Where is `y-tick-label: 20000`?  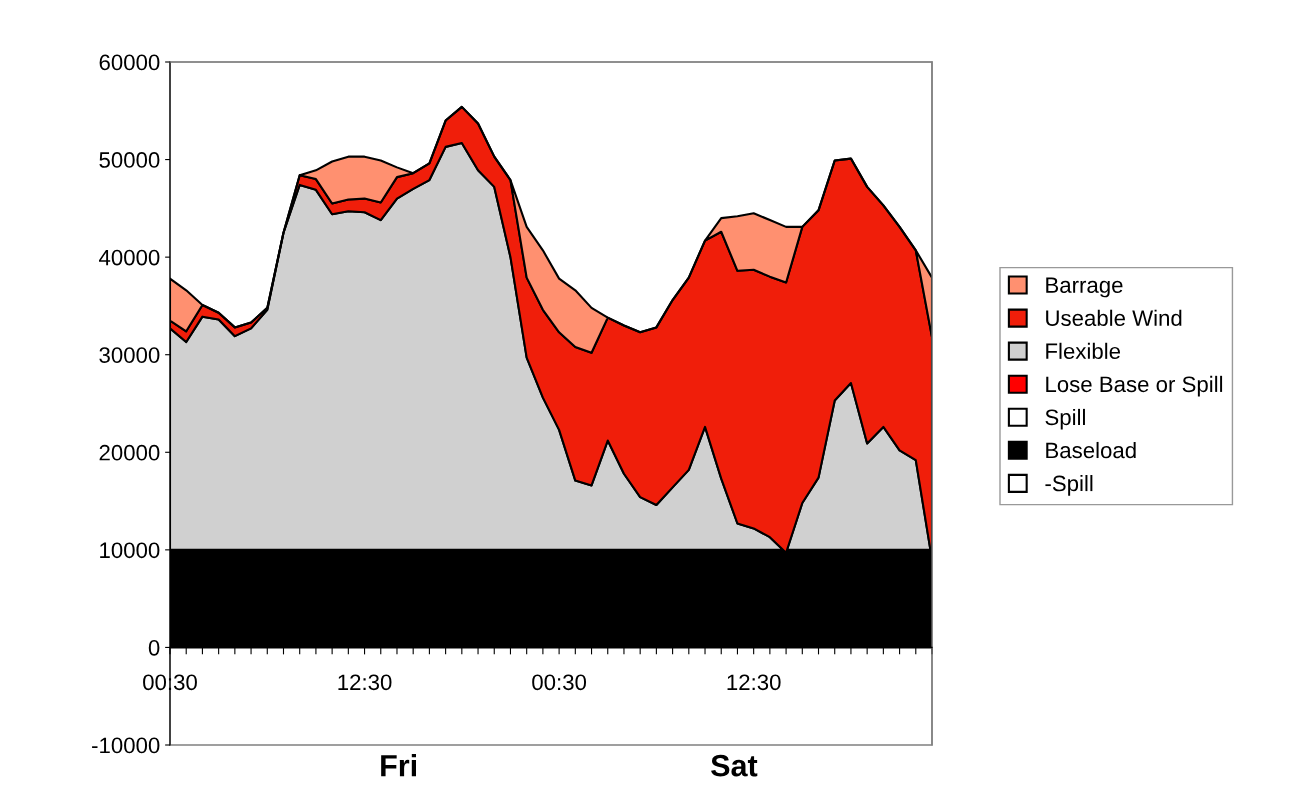 y-tick-label: 20000 is located at coordinates (129, 452).